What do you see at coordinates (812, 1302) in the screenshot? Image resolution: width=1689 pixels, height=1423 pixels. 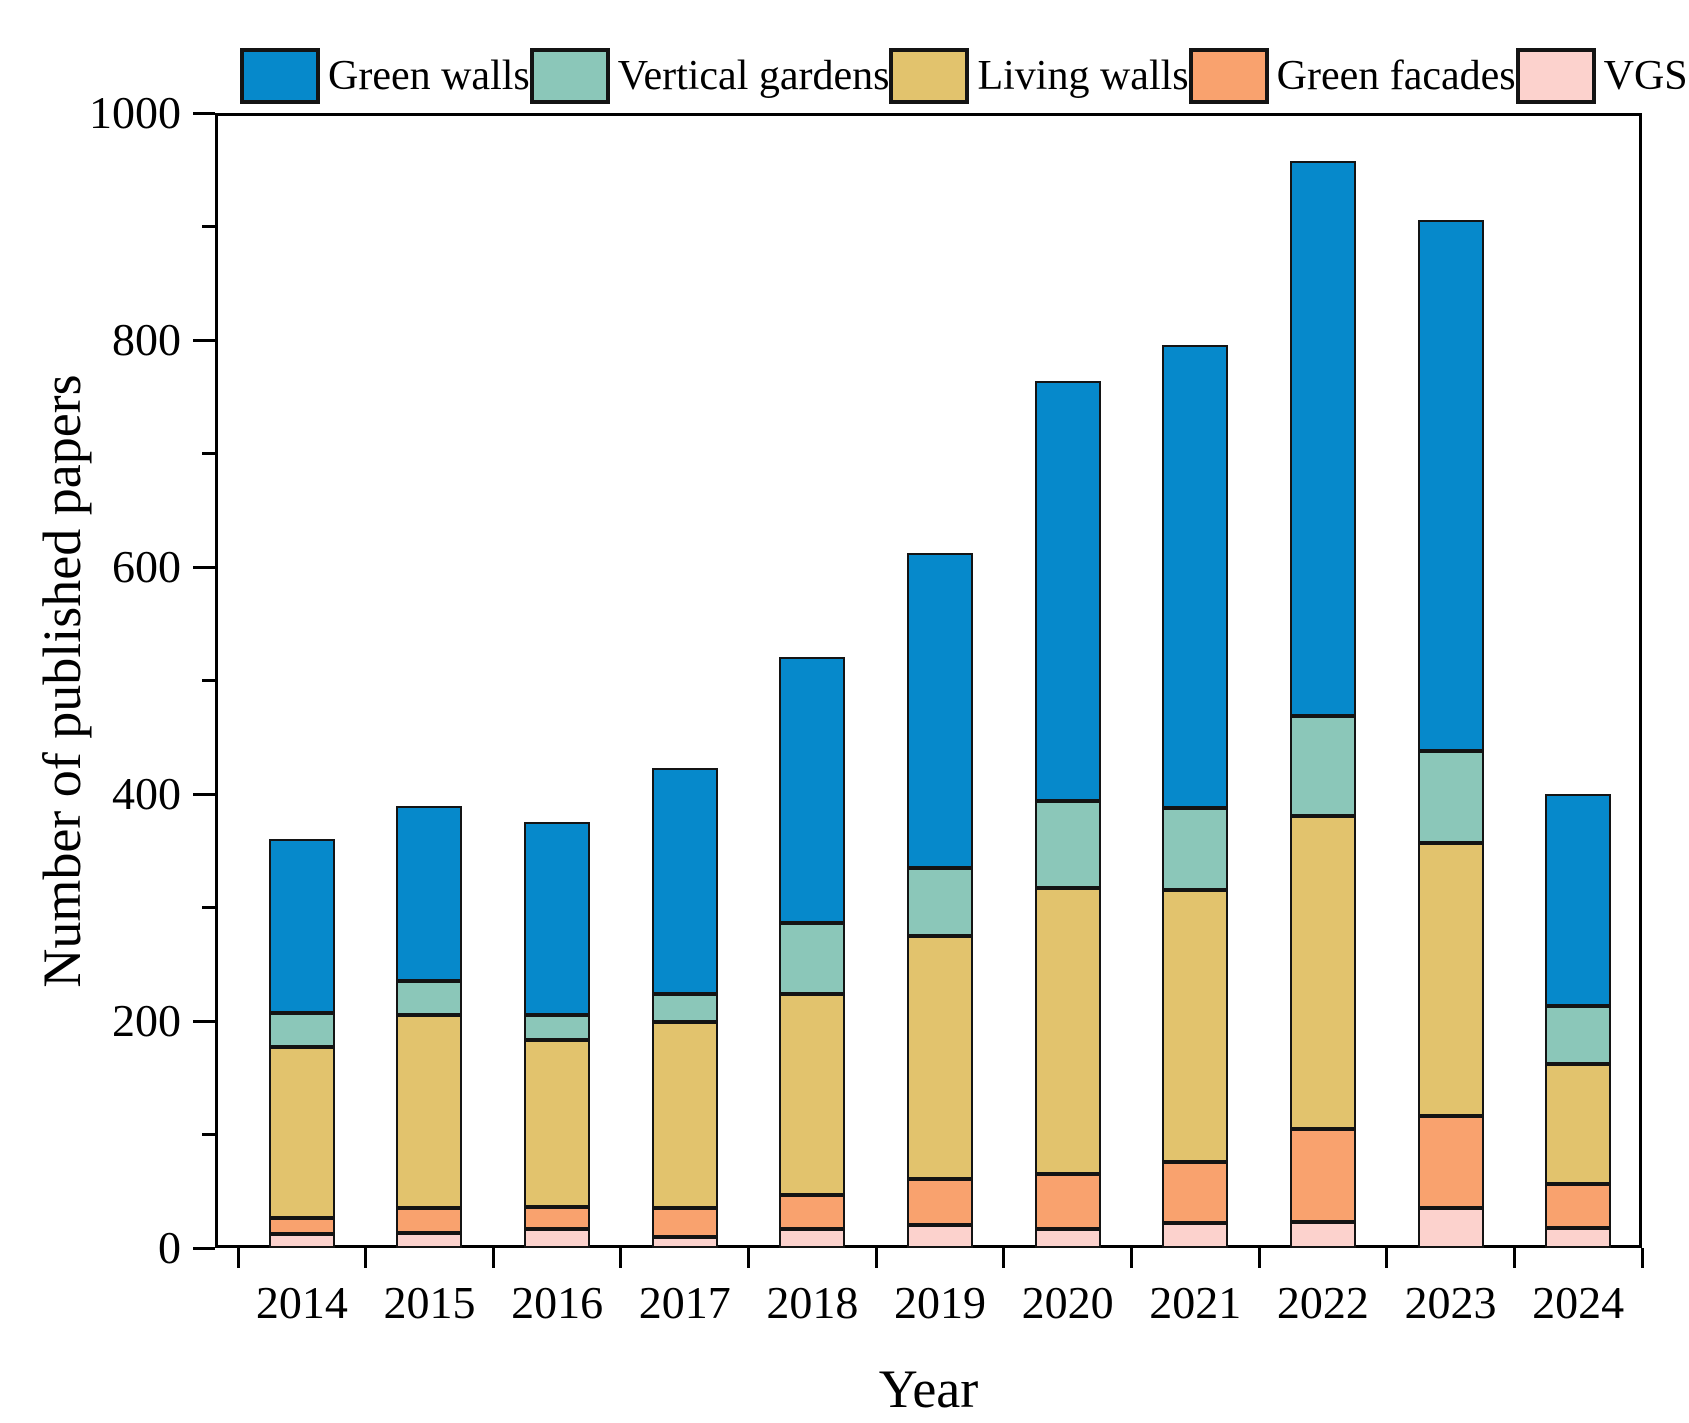 I see `x-tick-label: 2018` at bounding box center [812, 1302].